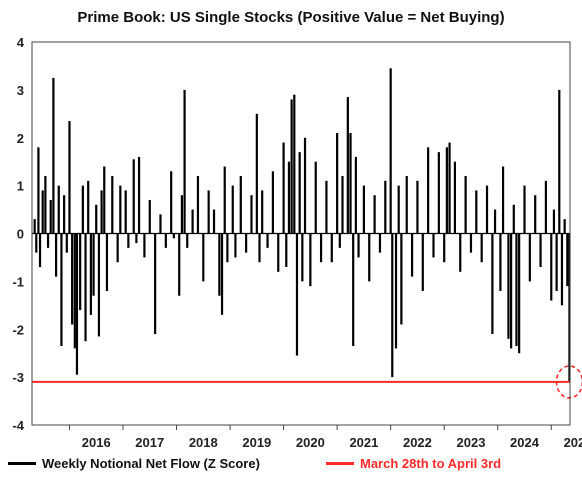  What do you see at coordinates (310, 427) in the screenshot?
I see `x-axis-ticks` at bounding box center [310, 427].